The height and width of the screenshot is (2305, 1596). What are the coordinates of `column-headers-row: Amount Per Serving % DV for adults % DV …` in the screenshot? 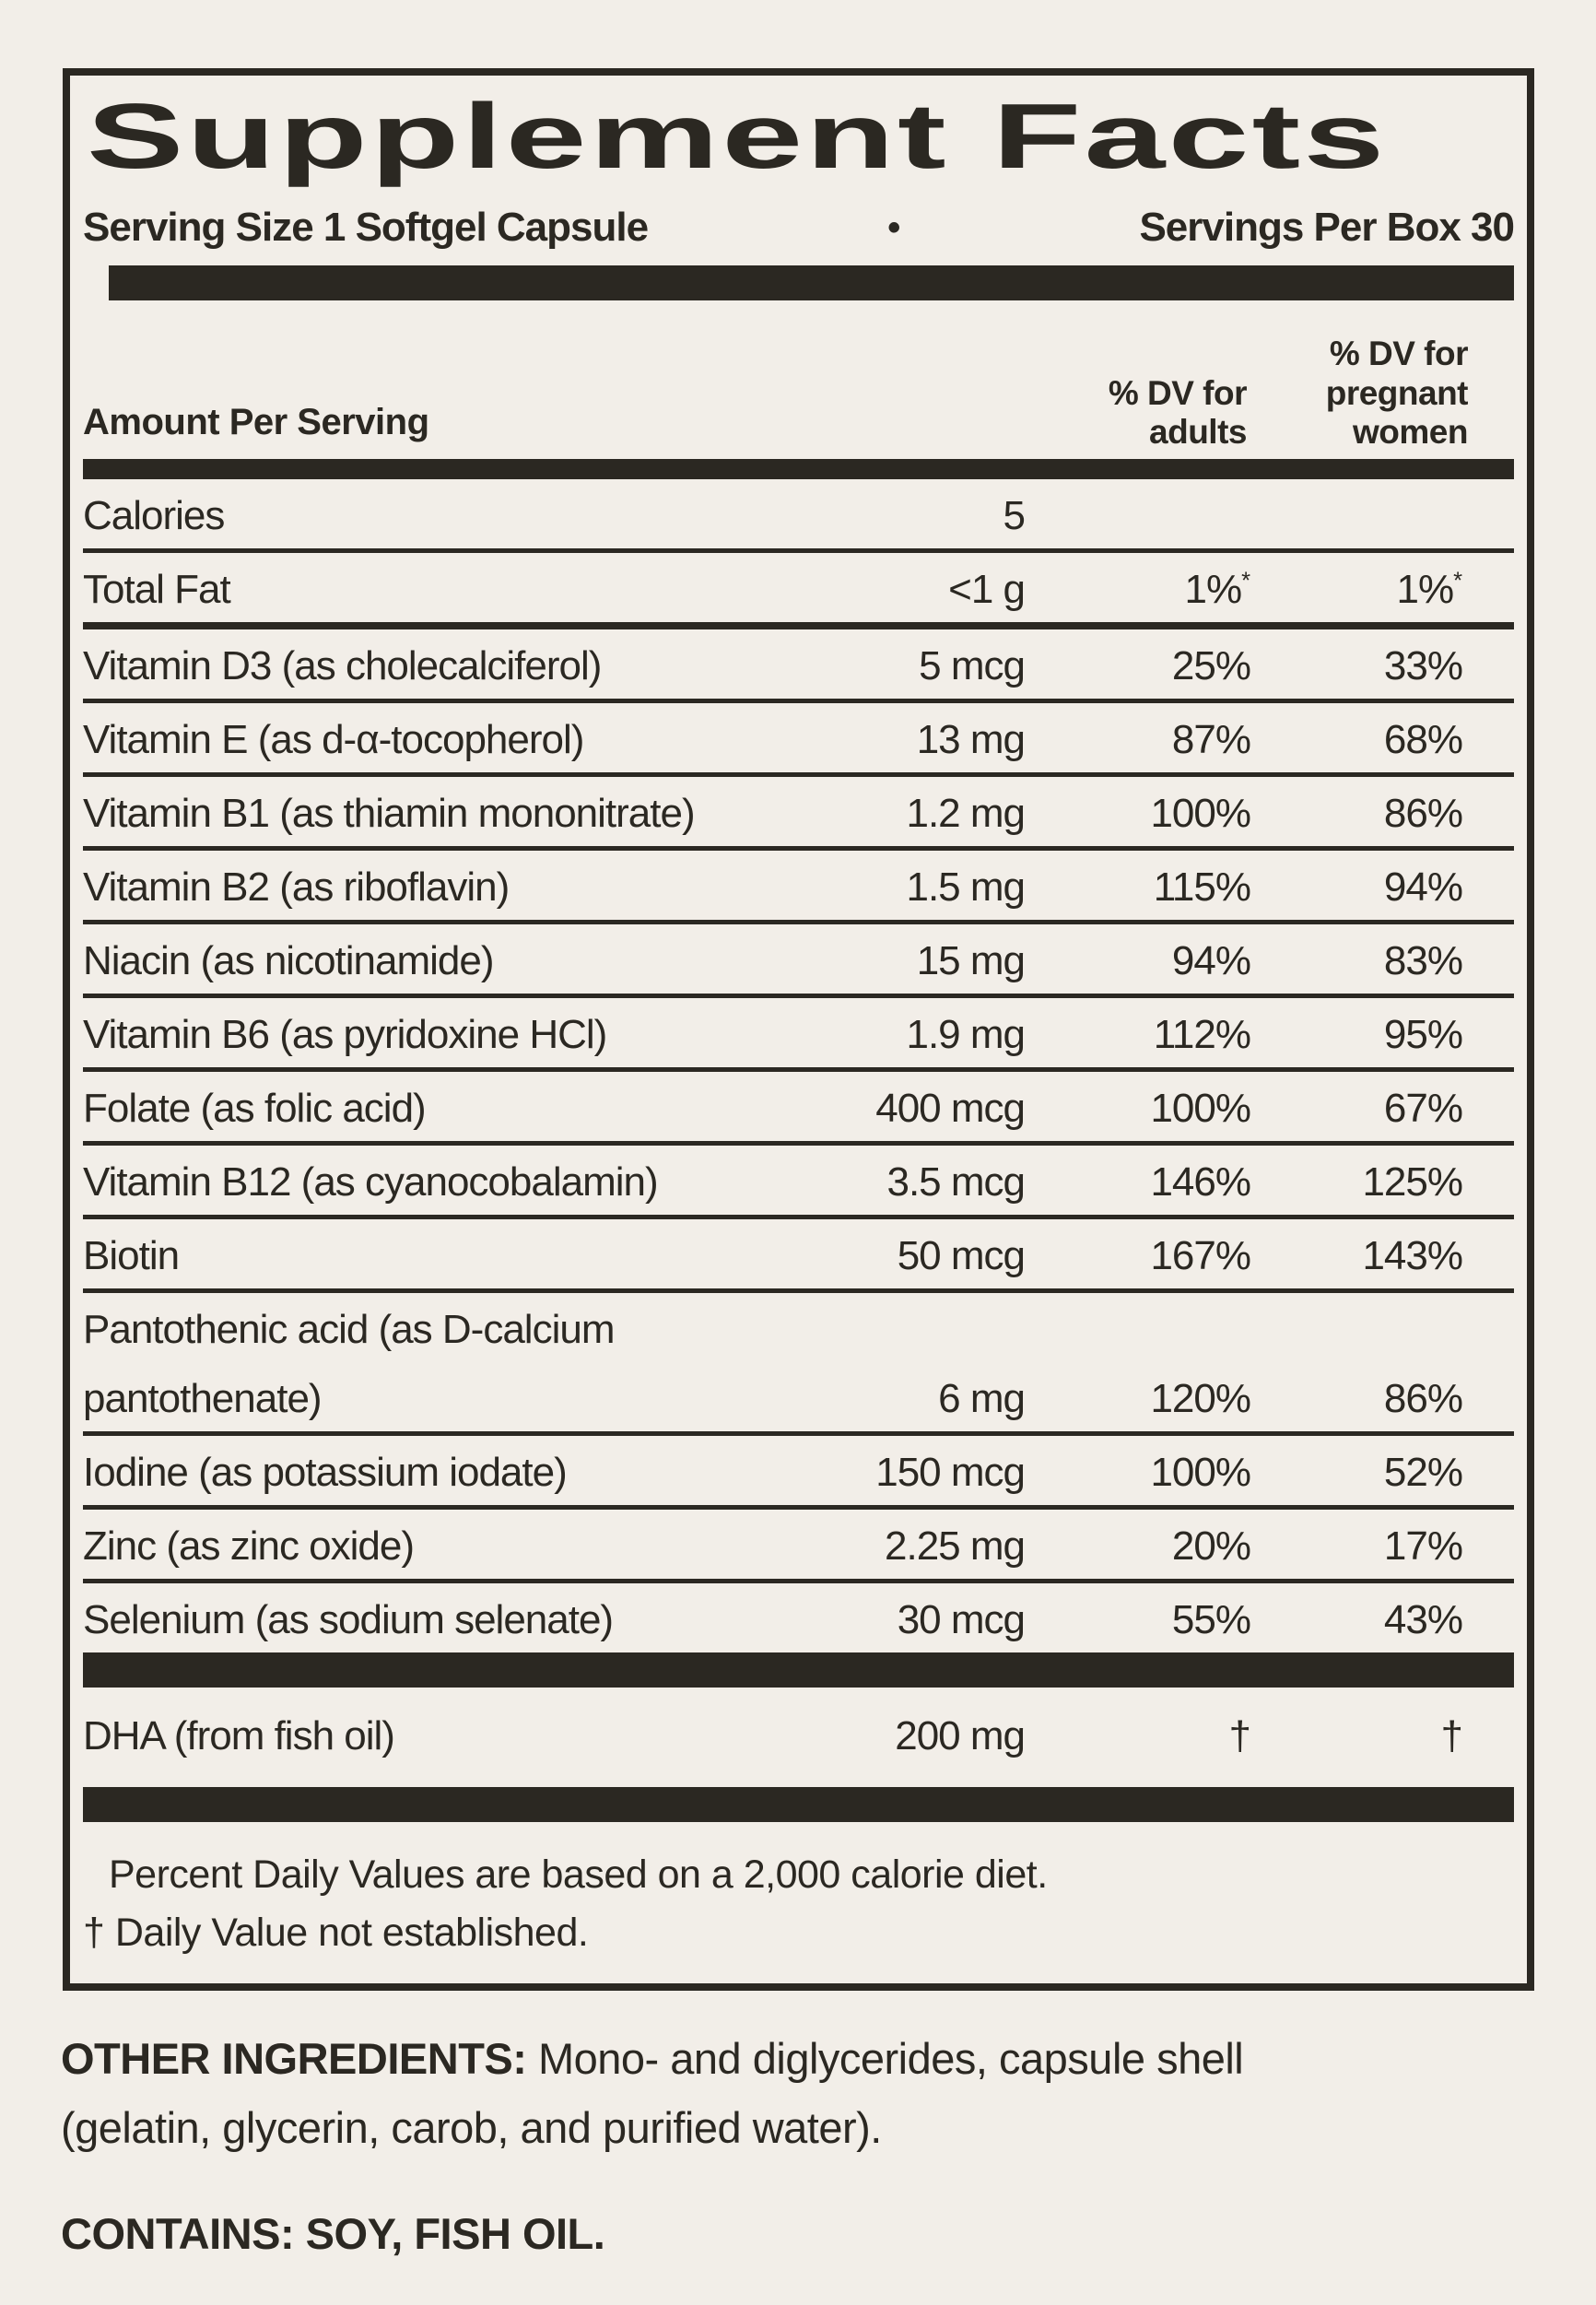 It's located at (798, 379).